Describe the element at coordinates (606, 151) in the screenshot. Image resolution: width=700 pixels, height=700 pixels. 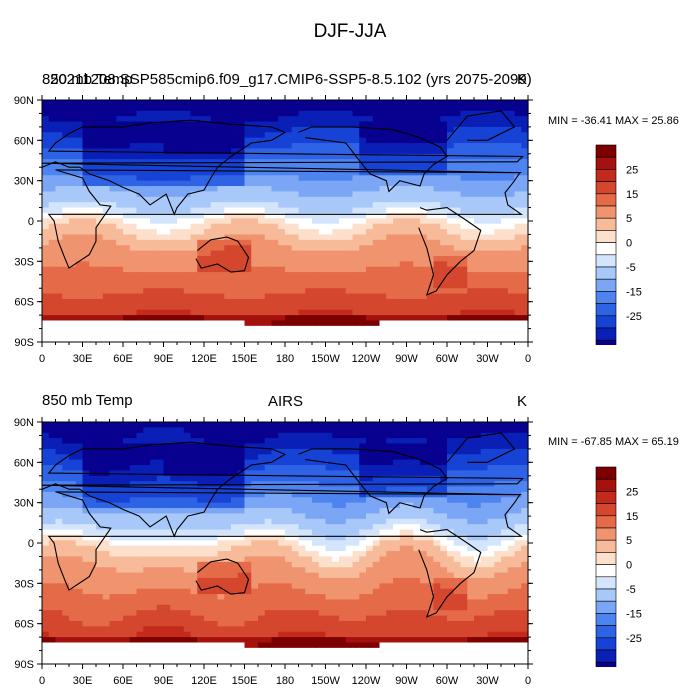
I see `colorbar-box` at that location.